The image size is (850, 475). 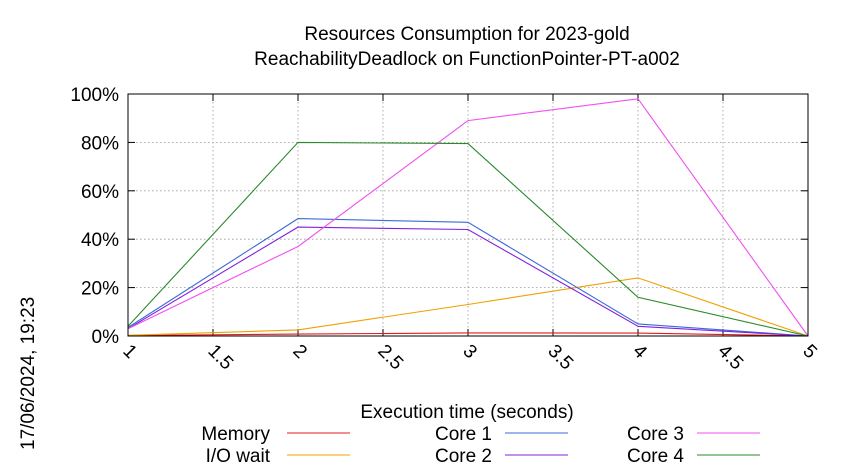 I want to click on x-tick-label: 5, so click(x=809, y=352).